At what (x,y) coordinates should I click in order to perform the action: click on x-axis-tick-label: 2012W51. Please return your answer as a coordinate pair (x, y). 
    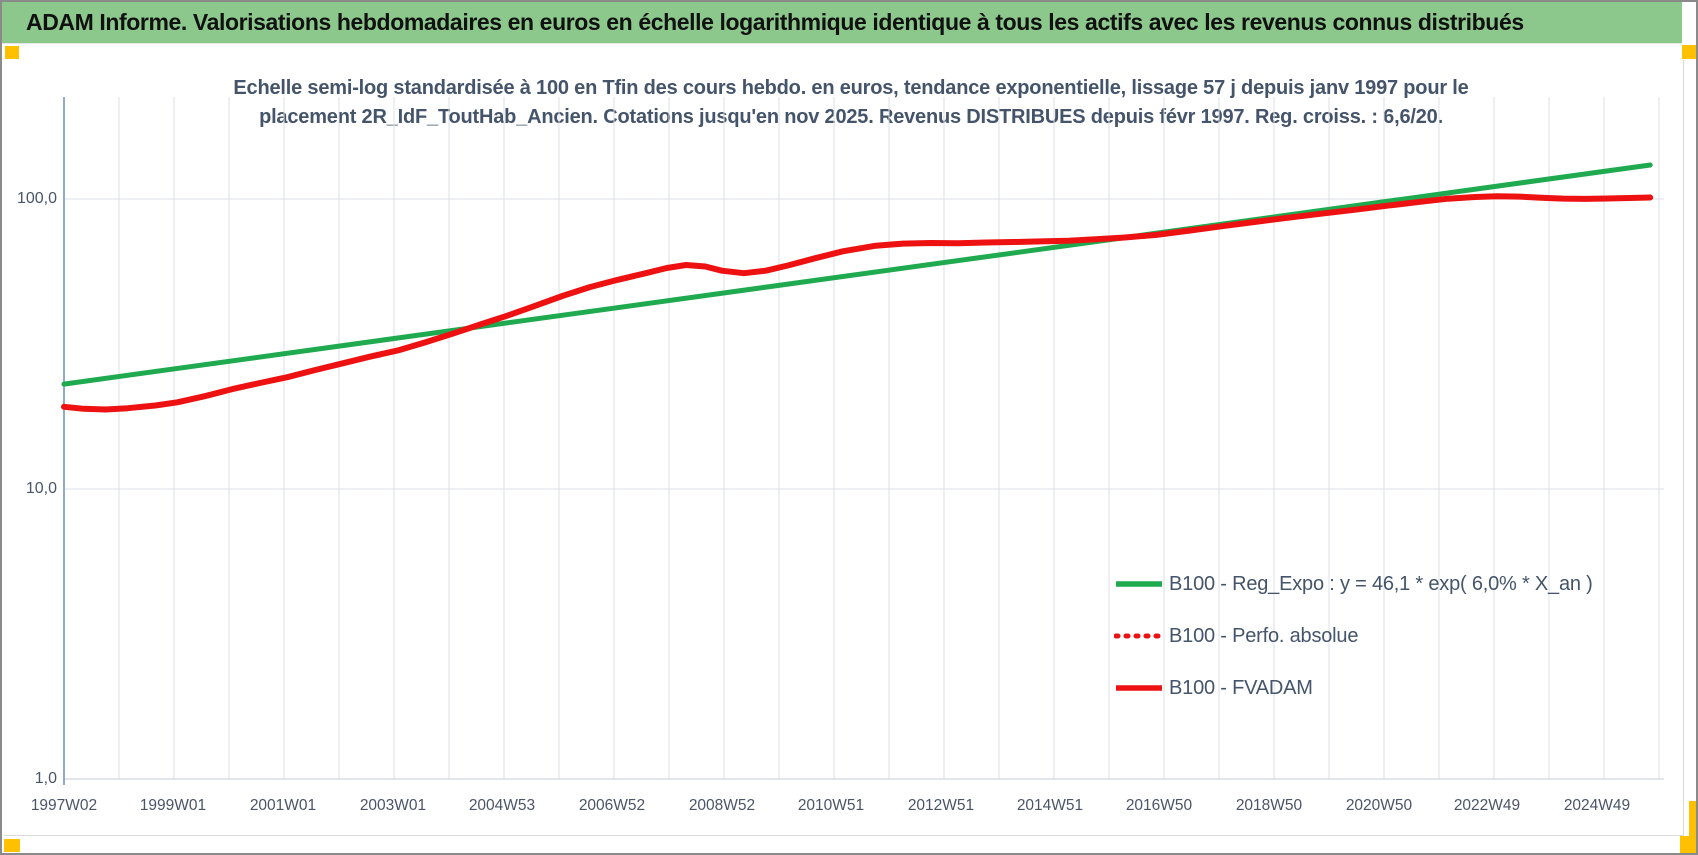
    Looking at the image, I should click on (941, 805).